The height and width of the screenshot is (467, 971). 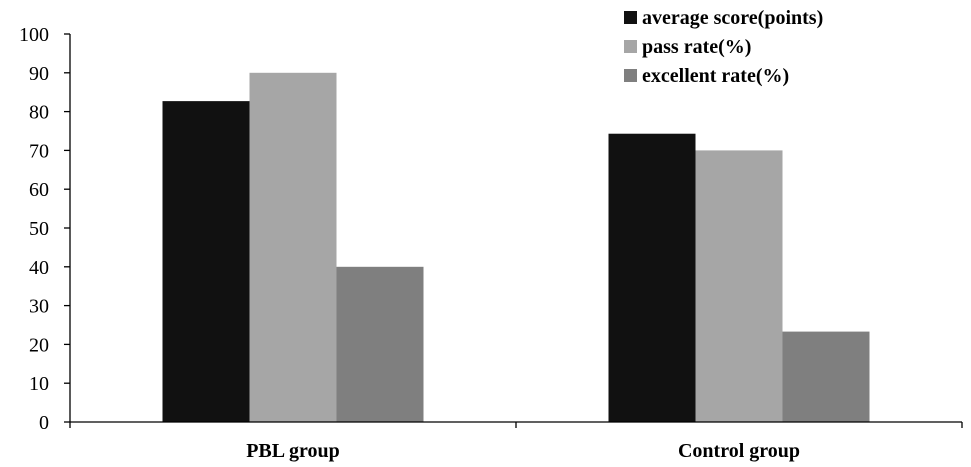 I want to click on y-tick-label: 50, so click(x=39, y=229).